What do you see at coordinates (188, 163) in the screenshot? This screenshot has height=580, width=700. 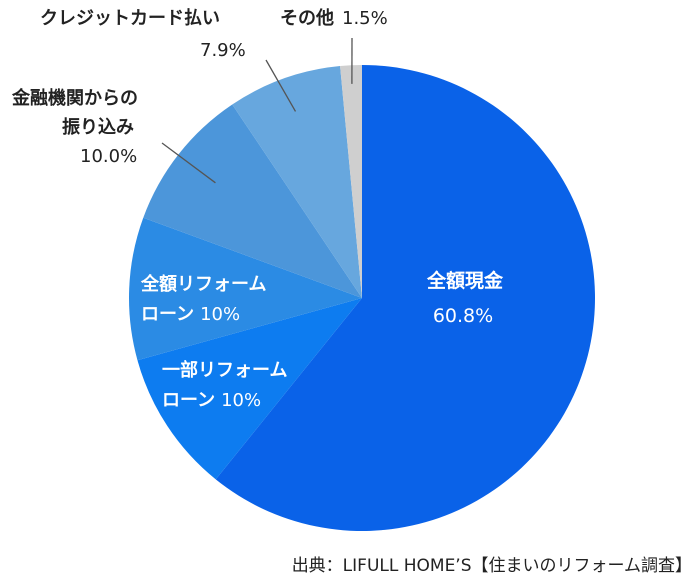 I see `leader-line-bank-transfer` at bounding box center [188, 163].